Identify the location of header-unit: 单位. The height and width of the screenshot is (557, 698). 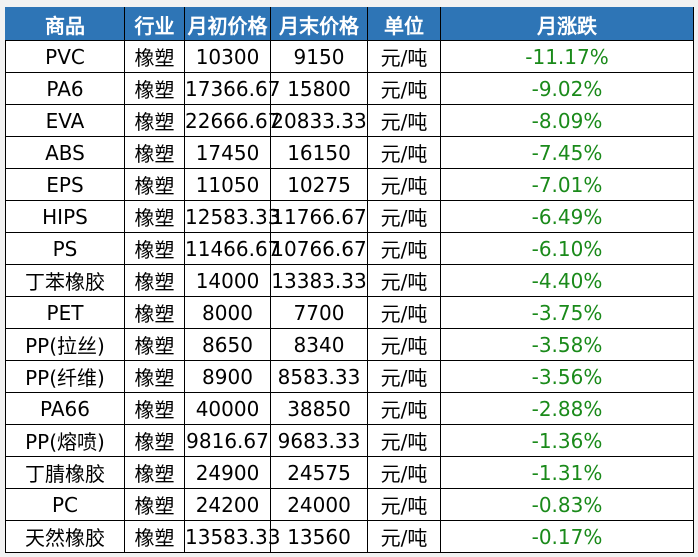
(404, 24).